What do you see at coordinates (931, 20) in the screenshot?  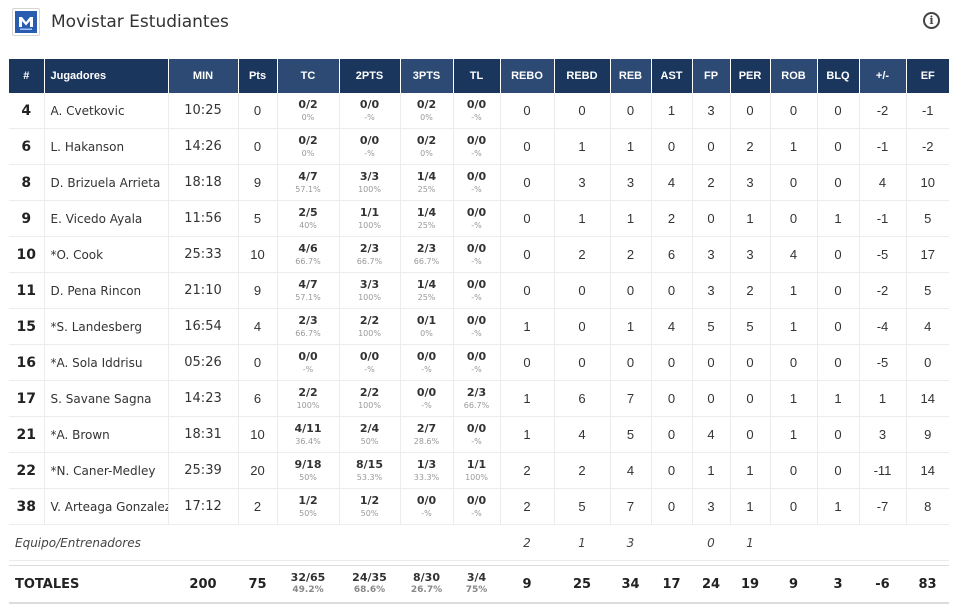 I see `info-icon: i` at bounding box center [931, 20].